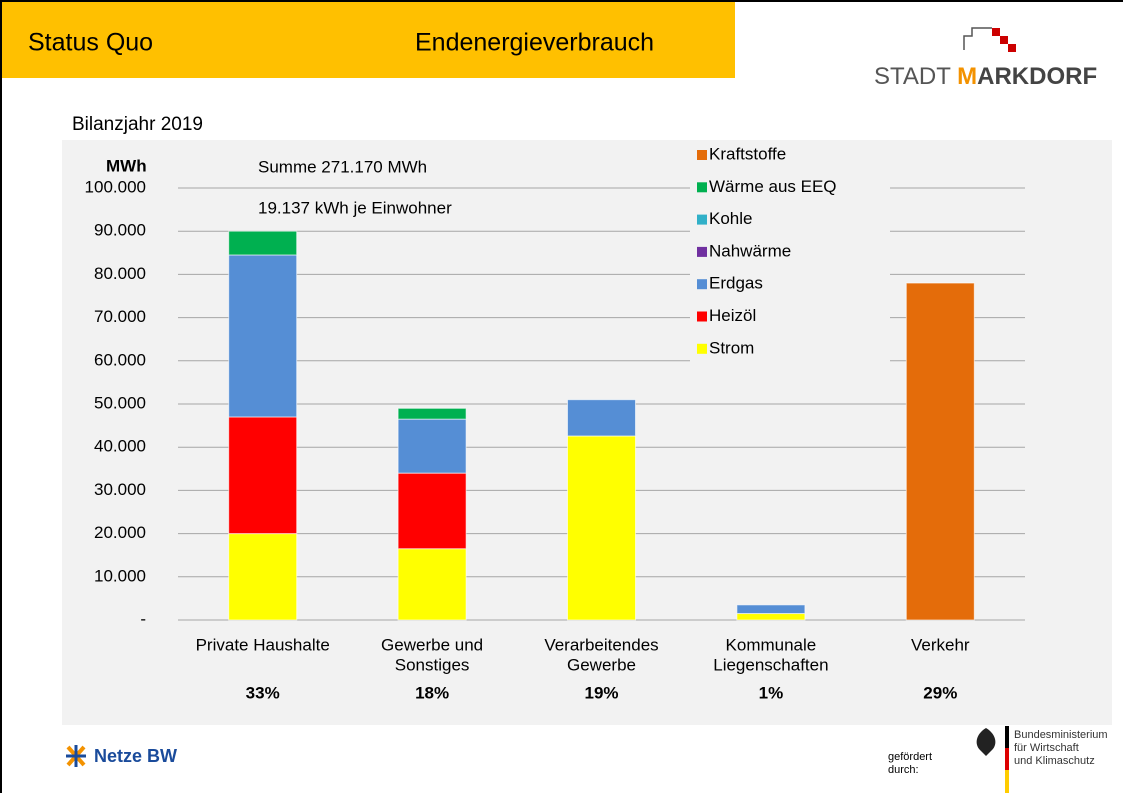  What do you see at coordinates (120, 575) in the screenshot?
I see `y-tick-label: 10.000` at bounding box center [120, 575].